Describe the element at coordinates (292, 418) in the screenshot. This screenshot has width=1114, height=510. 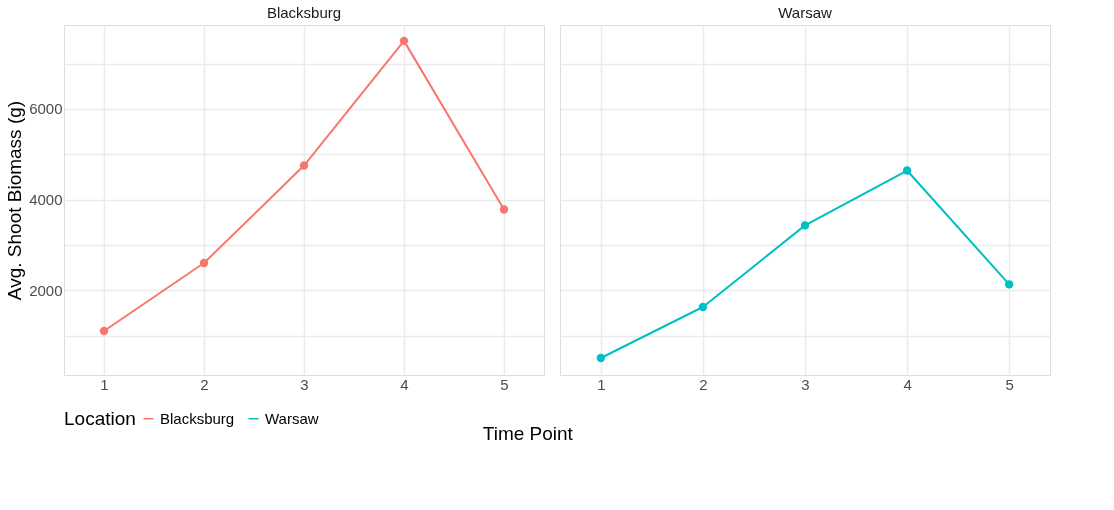
I see `legend-label: Warsaw` at that location.